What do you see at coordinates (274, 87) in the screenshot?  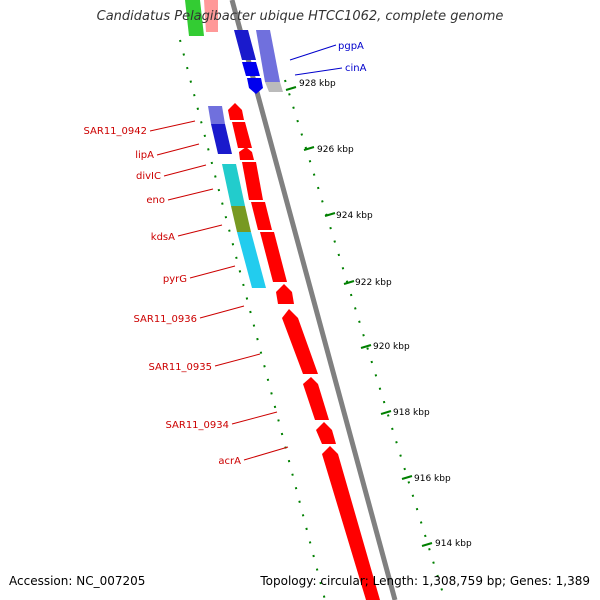 I see `gene-cinA` at bounding box center [274, 87].